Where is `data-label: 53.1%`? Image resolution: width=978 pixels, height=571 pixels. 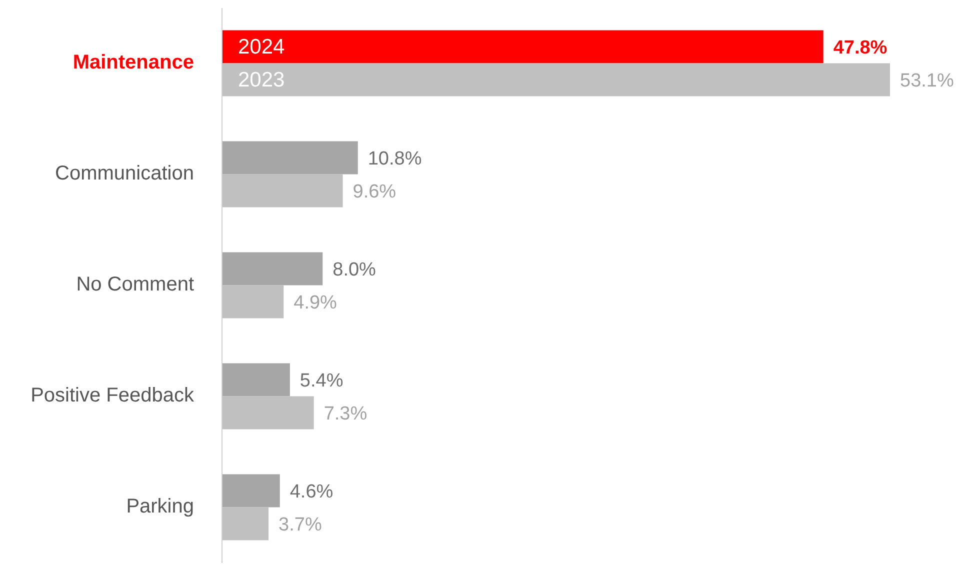 data-label: 53.1% is located at coordinates (927, 81).